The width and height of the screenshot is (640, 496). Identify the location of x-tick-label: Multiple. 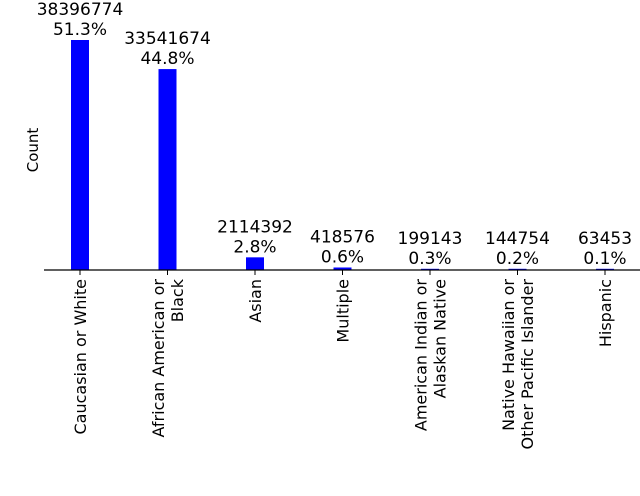
(343, 311).